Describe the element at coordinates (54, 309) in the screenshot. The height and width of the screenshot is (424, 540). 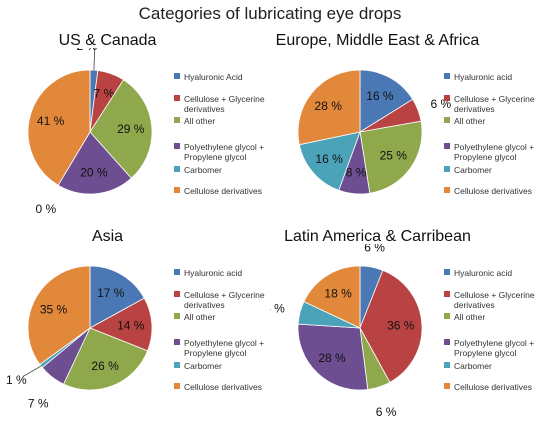
I see `data-label: 35 %` at that location.